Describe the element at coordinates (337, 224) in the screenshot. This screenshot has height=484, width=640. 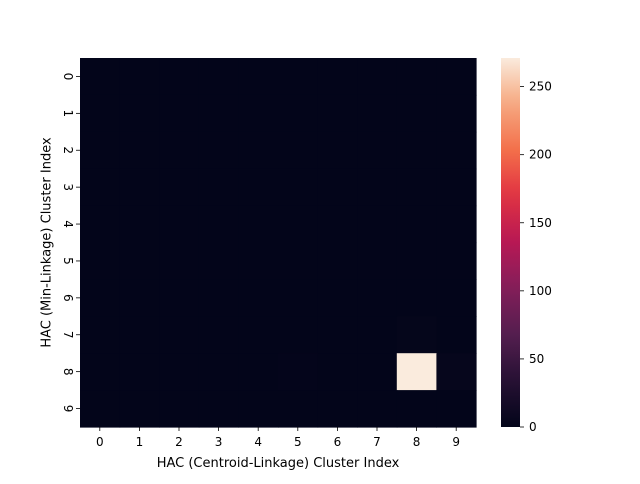
I see `heatmap-cell-r4-c6` at that location.